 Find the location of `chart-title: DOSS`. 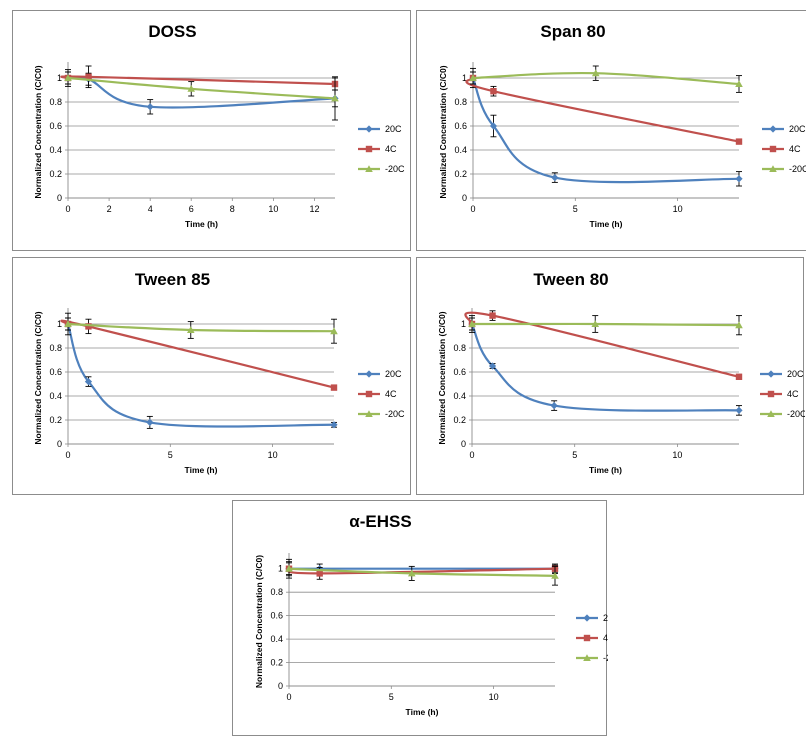

chart-title: DOSS is located at coordinates (172, 31).